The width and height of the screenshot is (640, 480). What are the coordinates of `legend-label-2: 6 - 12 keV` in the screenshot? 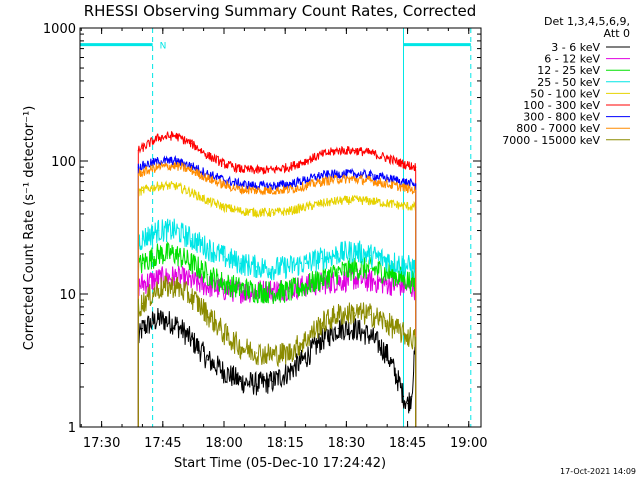 It's located at (572, 59).